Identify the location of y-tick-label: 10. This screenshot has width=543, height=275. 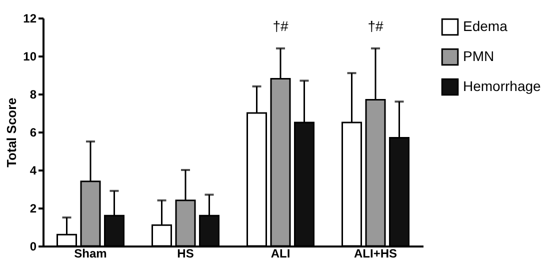
(30, 57).